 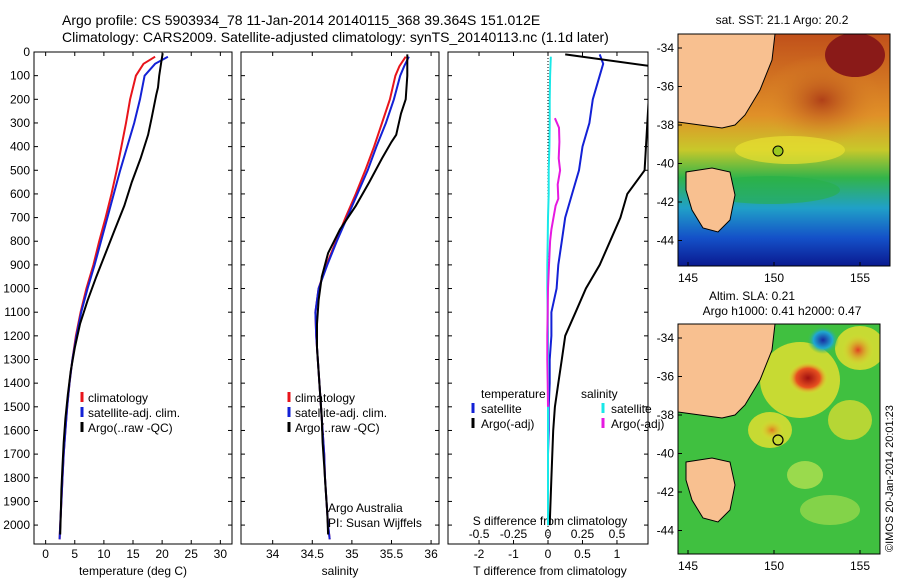 What do you see at coordinates (16, 407) in the screenshot?
I see `y-tick-label: 1500` at bounding box center [16, 407].